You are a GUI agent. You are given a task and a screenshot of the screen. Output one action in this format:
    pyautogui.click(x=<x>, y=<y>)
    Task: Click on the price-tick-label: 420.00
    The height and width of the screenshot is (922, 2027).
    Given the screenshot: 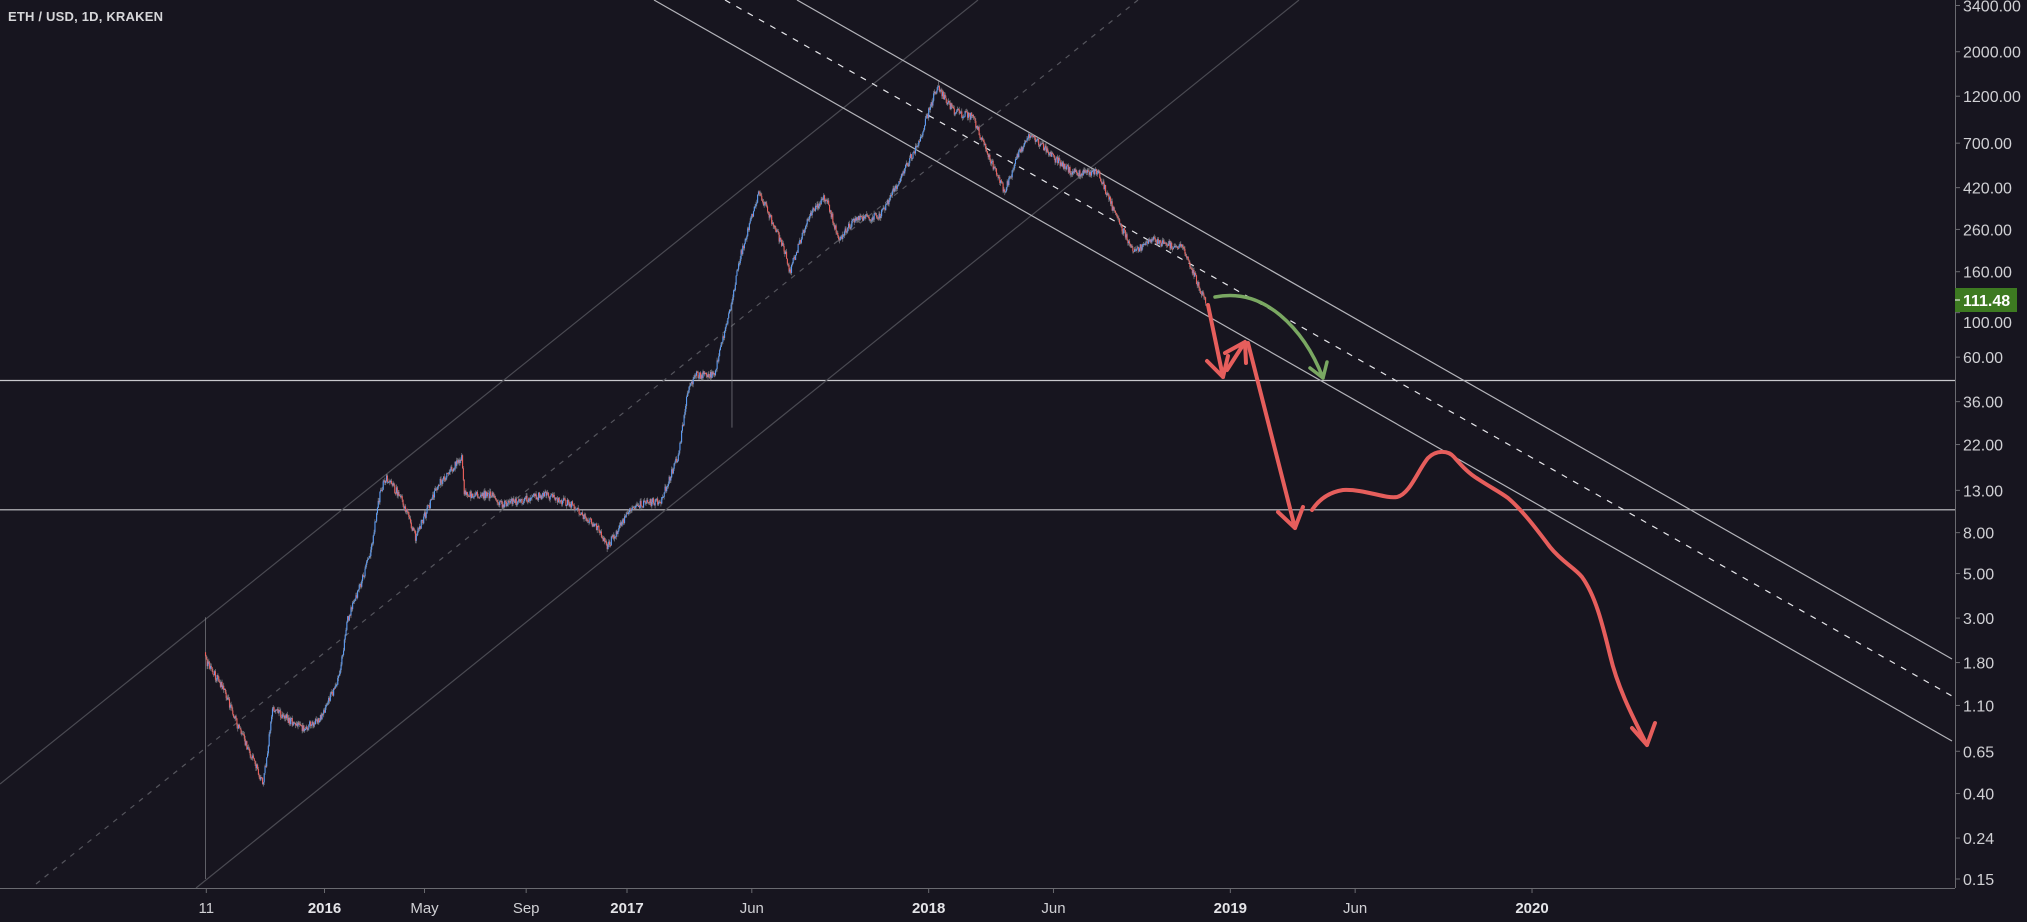 What is the action you would take?
    pyautogui.click(x=1987, y=189)
    